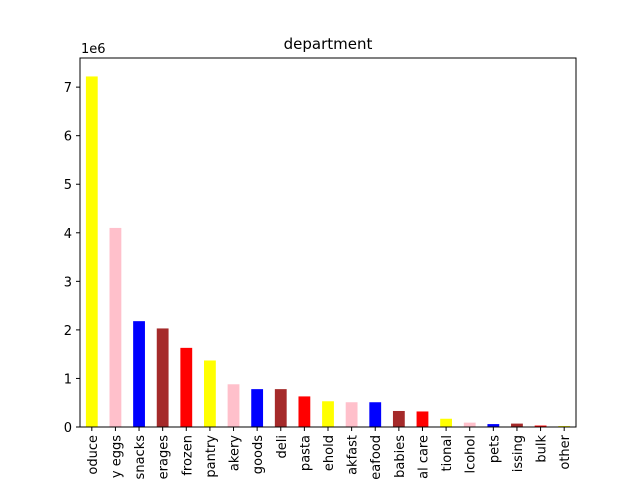 The width and height of the screenshot is (640, 480). What do you see at coordinates (258, 454) in the screenshot?
I see `x-tick-label: goods` at bounding box center [258, 454].